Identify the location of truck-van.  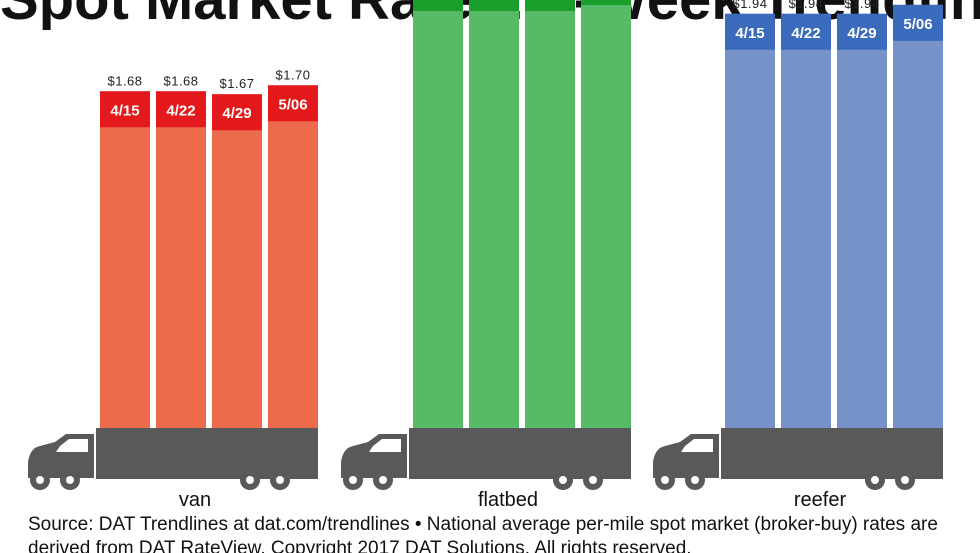
(173, 459).